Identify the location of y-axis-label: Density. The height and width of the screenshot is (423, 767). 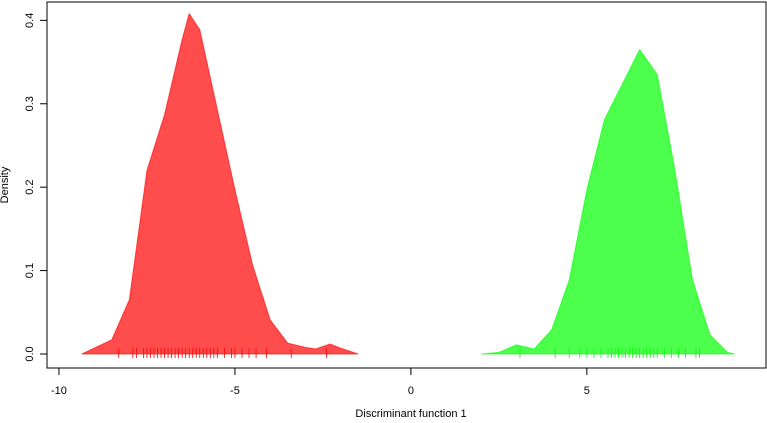
(5, 184).